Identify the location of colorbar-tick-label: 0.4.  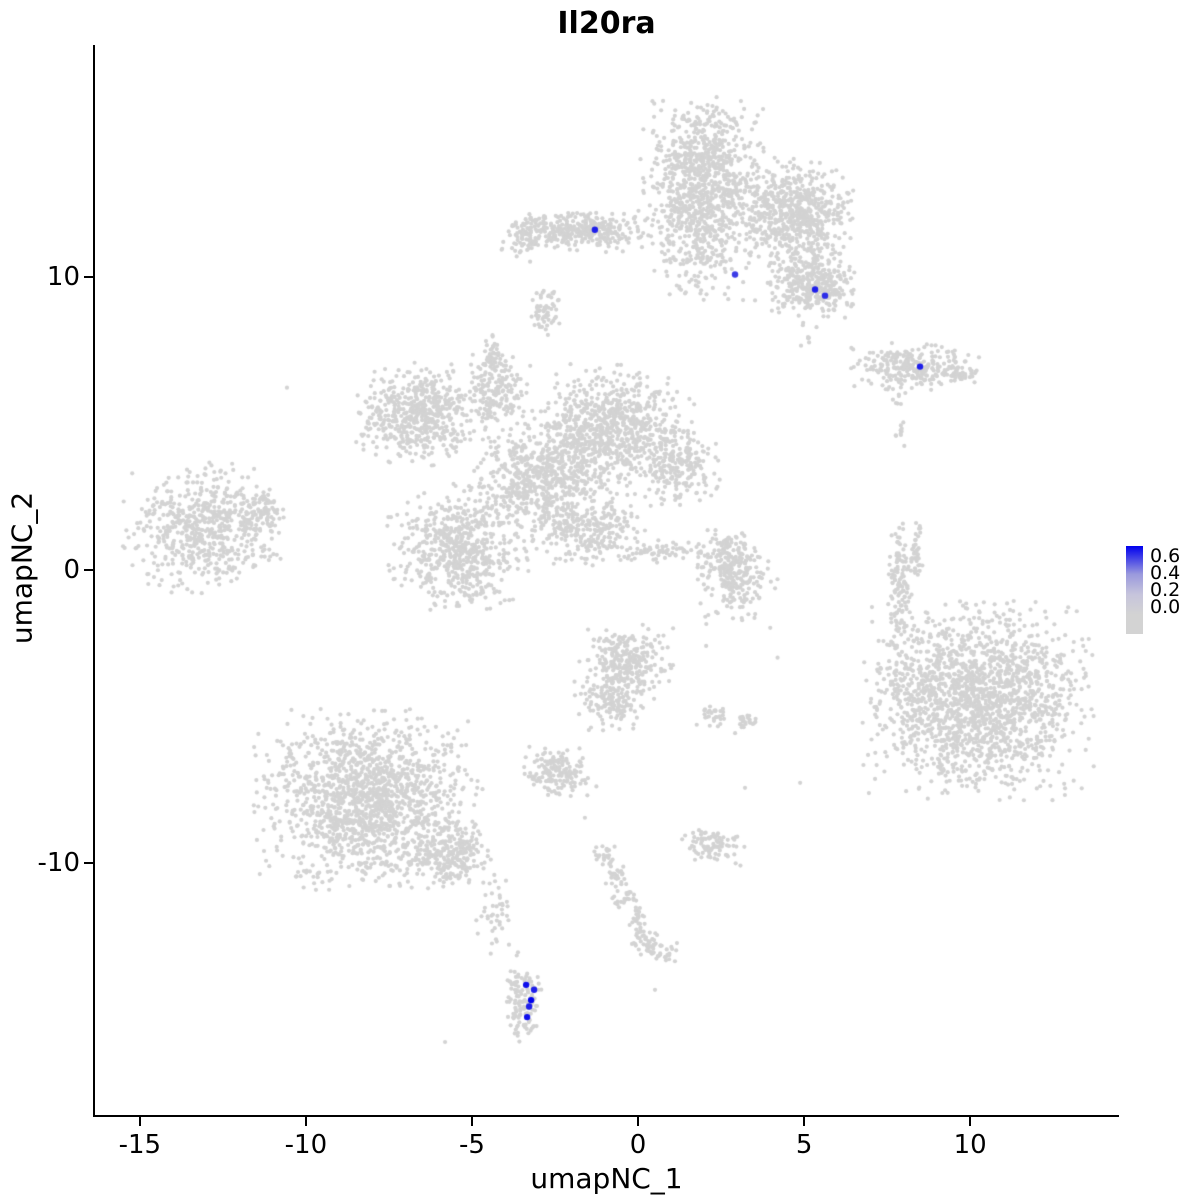
(1165, 573).